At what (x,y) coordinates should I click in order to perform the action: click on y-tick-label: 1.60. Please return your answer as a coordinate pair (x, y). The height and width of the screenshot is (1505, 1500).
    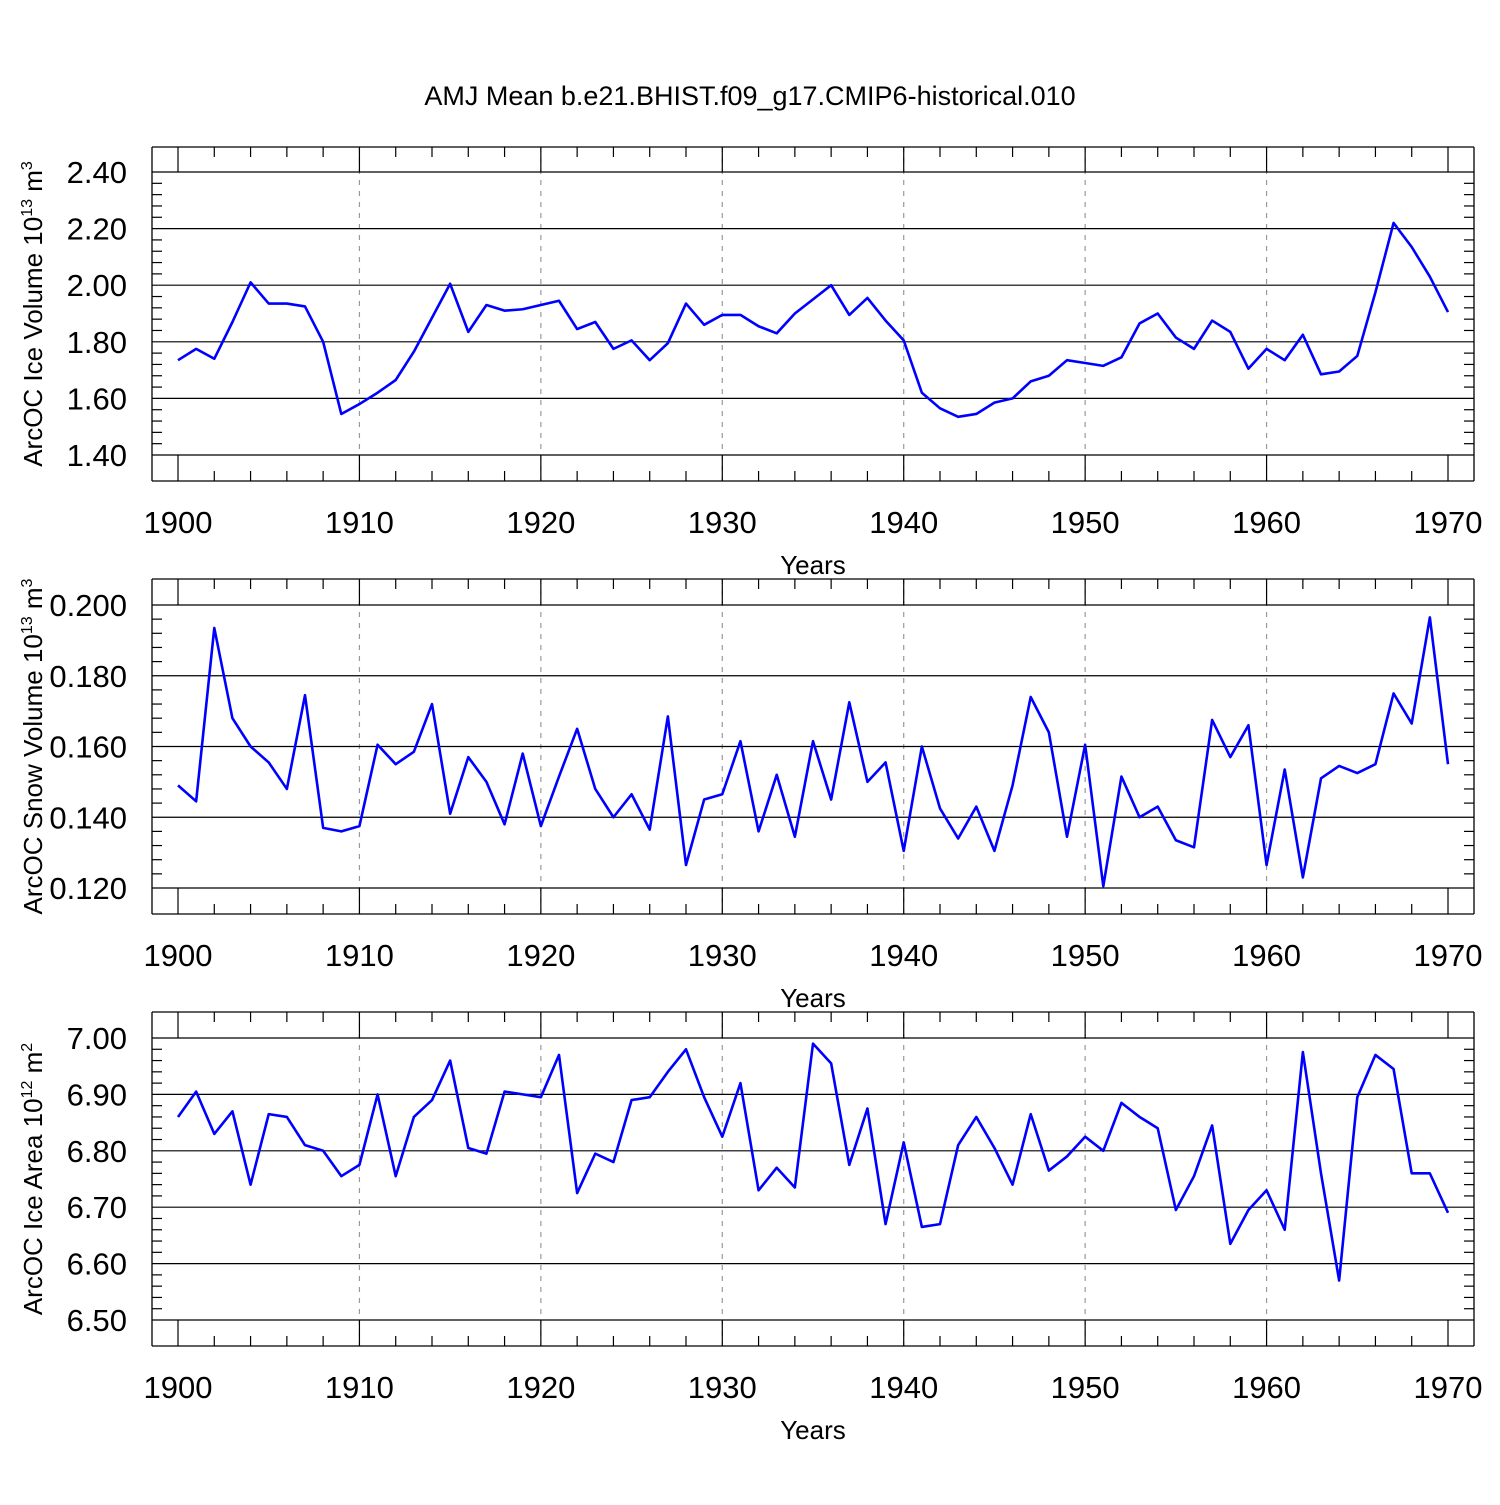
    Looking at the image, I should click on (97, 398).